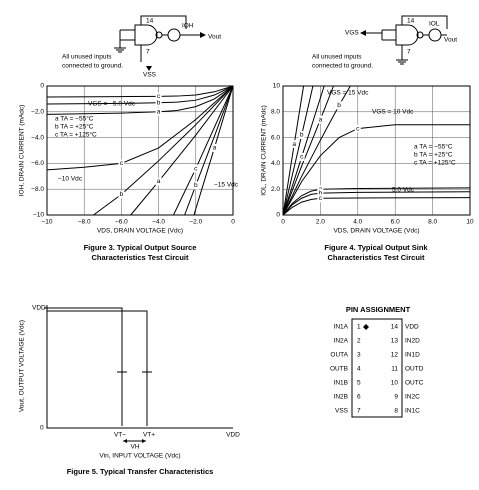 The height and width of the screenshot is (490, 479). What do you see at coordinates (394, 369) in the screenshot?
I see `pin-number: 11` at bounding box center [394, 369].